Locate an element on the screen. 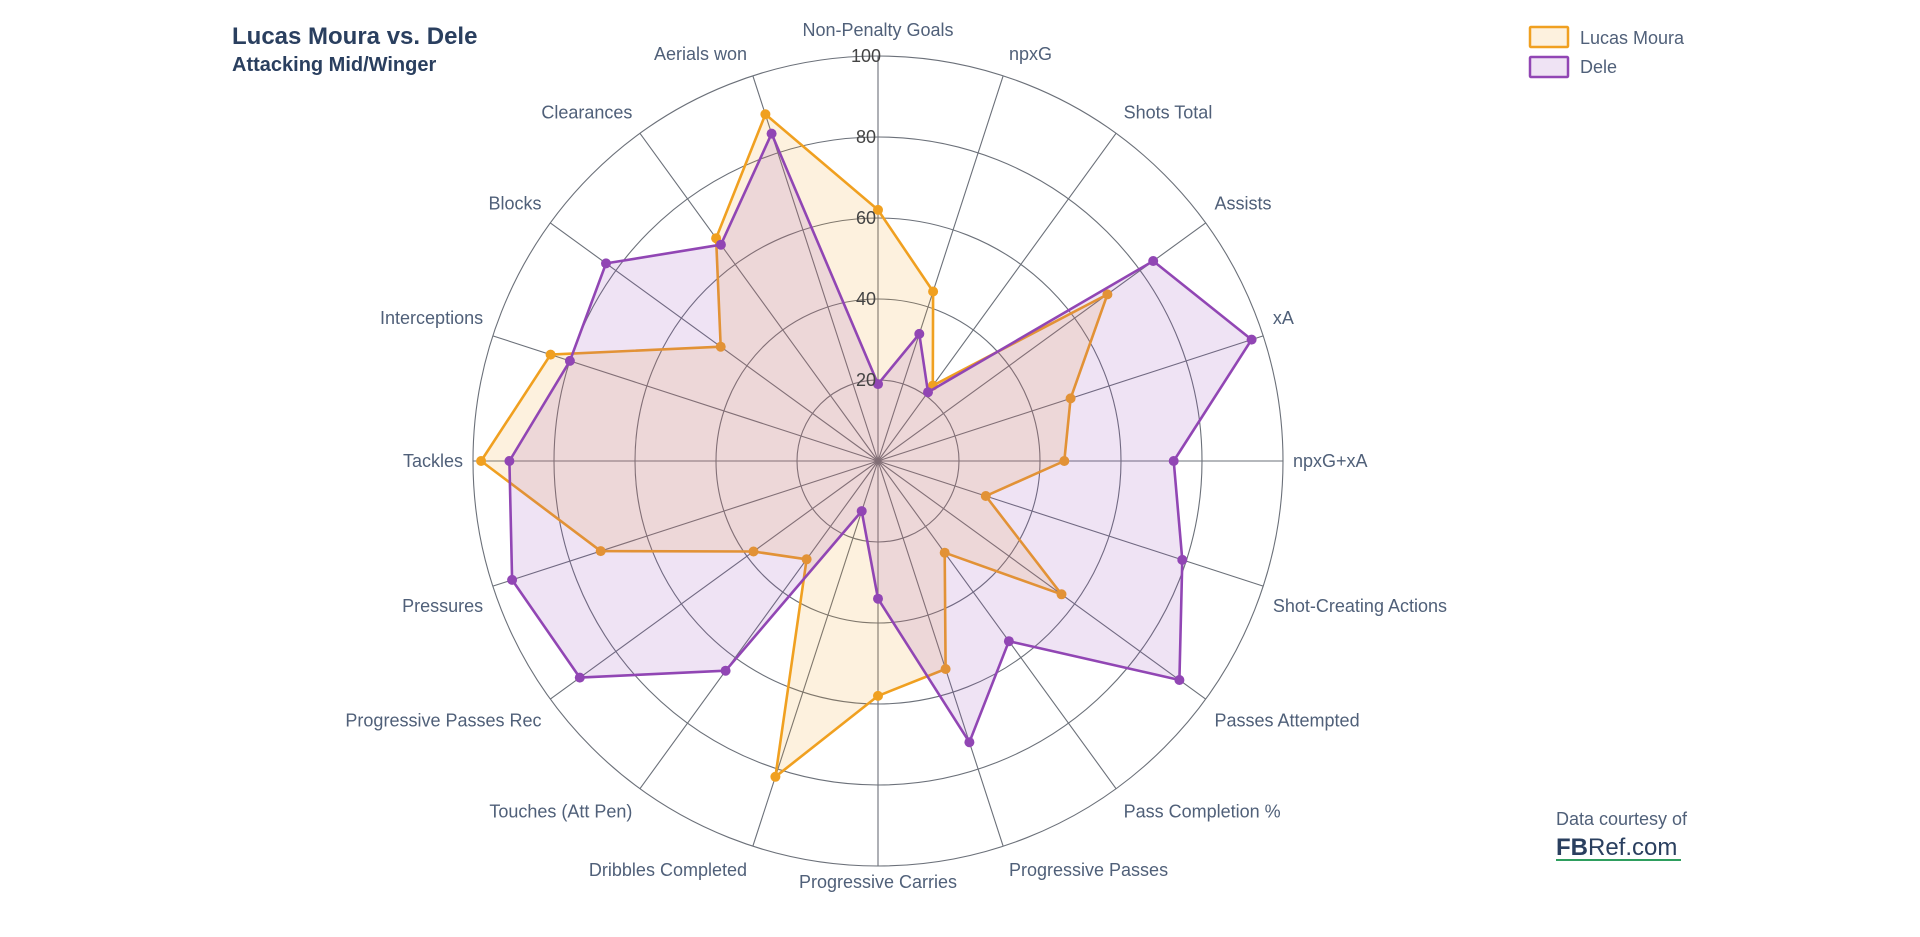 The height and width of the screenshot is (937, 1920). point-dele-blocks is located at coordinates (606, 263).